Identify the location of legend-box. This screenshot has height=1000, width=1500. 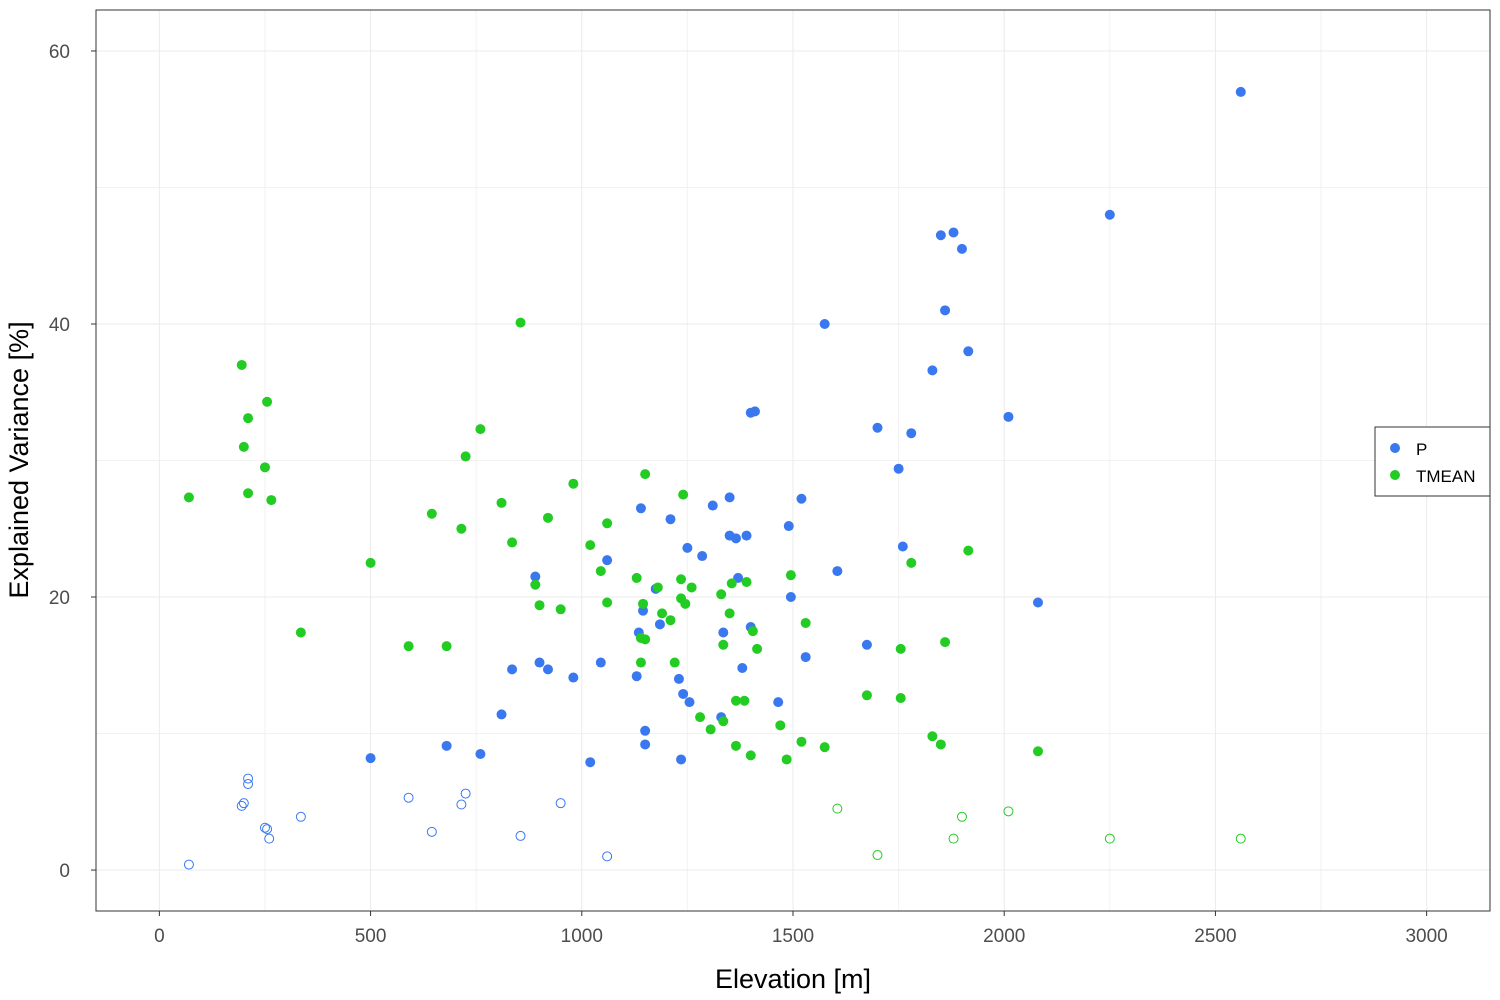
(1432, 461).